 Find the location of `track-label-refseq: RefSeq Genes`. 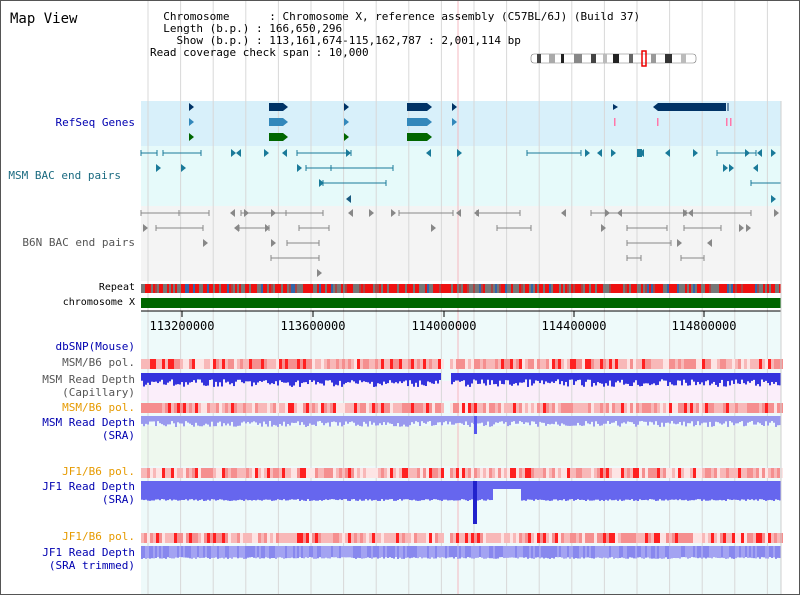

track-label-refseq: RefSeq Genes is located at coordinates (95, 122).